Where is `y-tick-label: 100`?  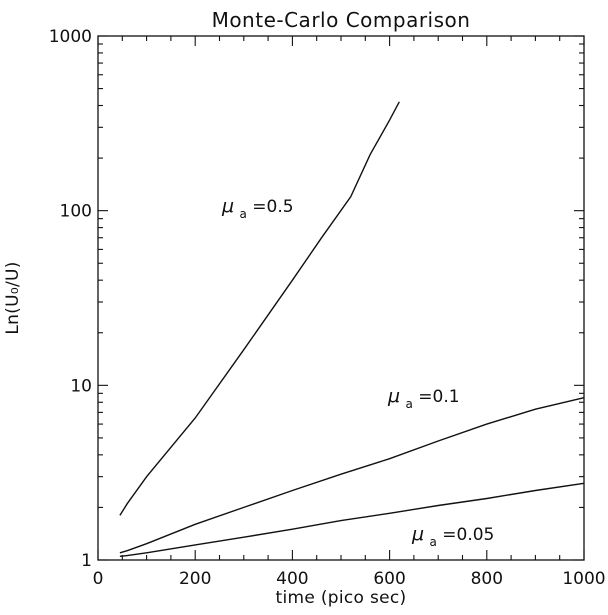
y-tick-label: 100 is located at coordinates (76, 212).